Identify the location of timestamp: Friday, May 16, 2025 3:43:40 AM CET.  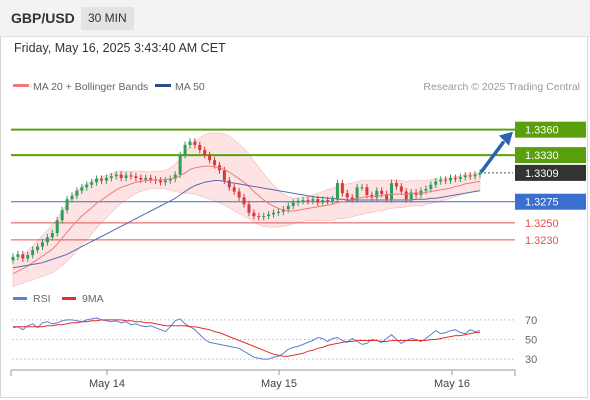
(120, 48).